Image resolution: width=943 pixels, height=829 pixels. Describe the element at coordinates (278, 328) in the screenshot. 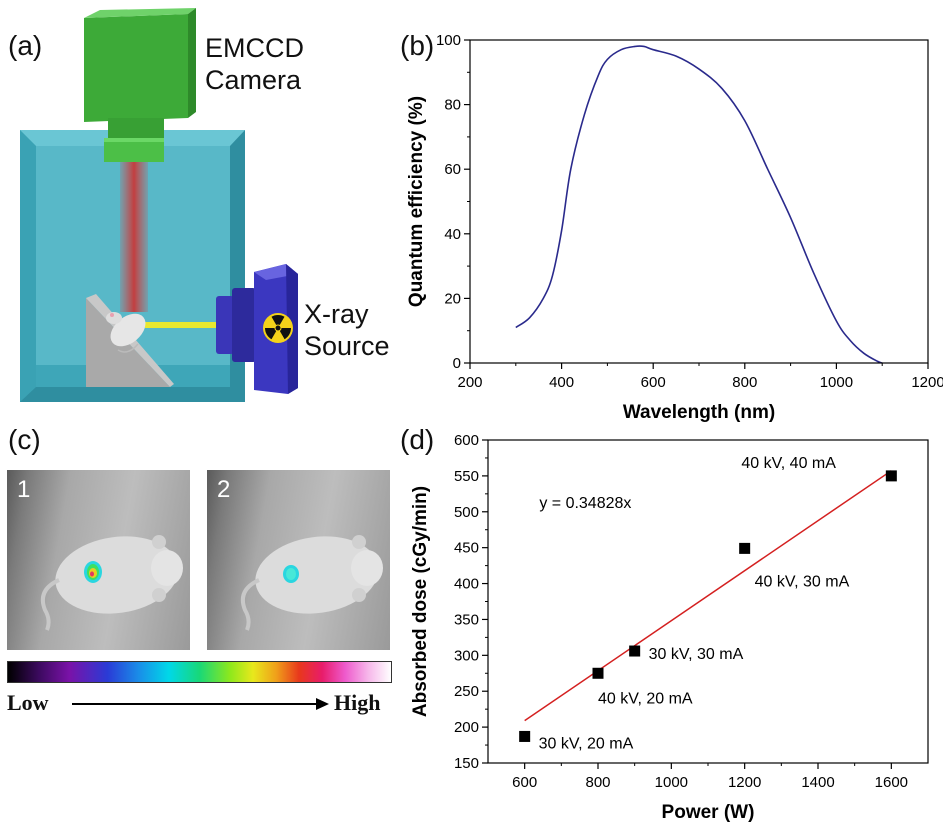

I see `radiation-hazard-icon` at that location.